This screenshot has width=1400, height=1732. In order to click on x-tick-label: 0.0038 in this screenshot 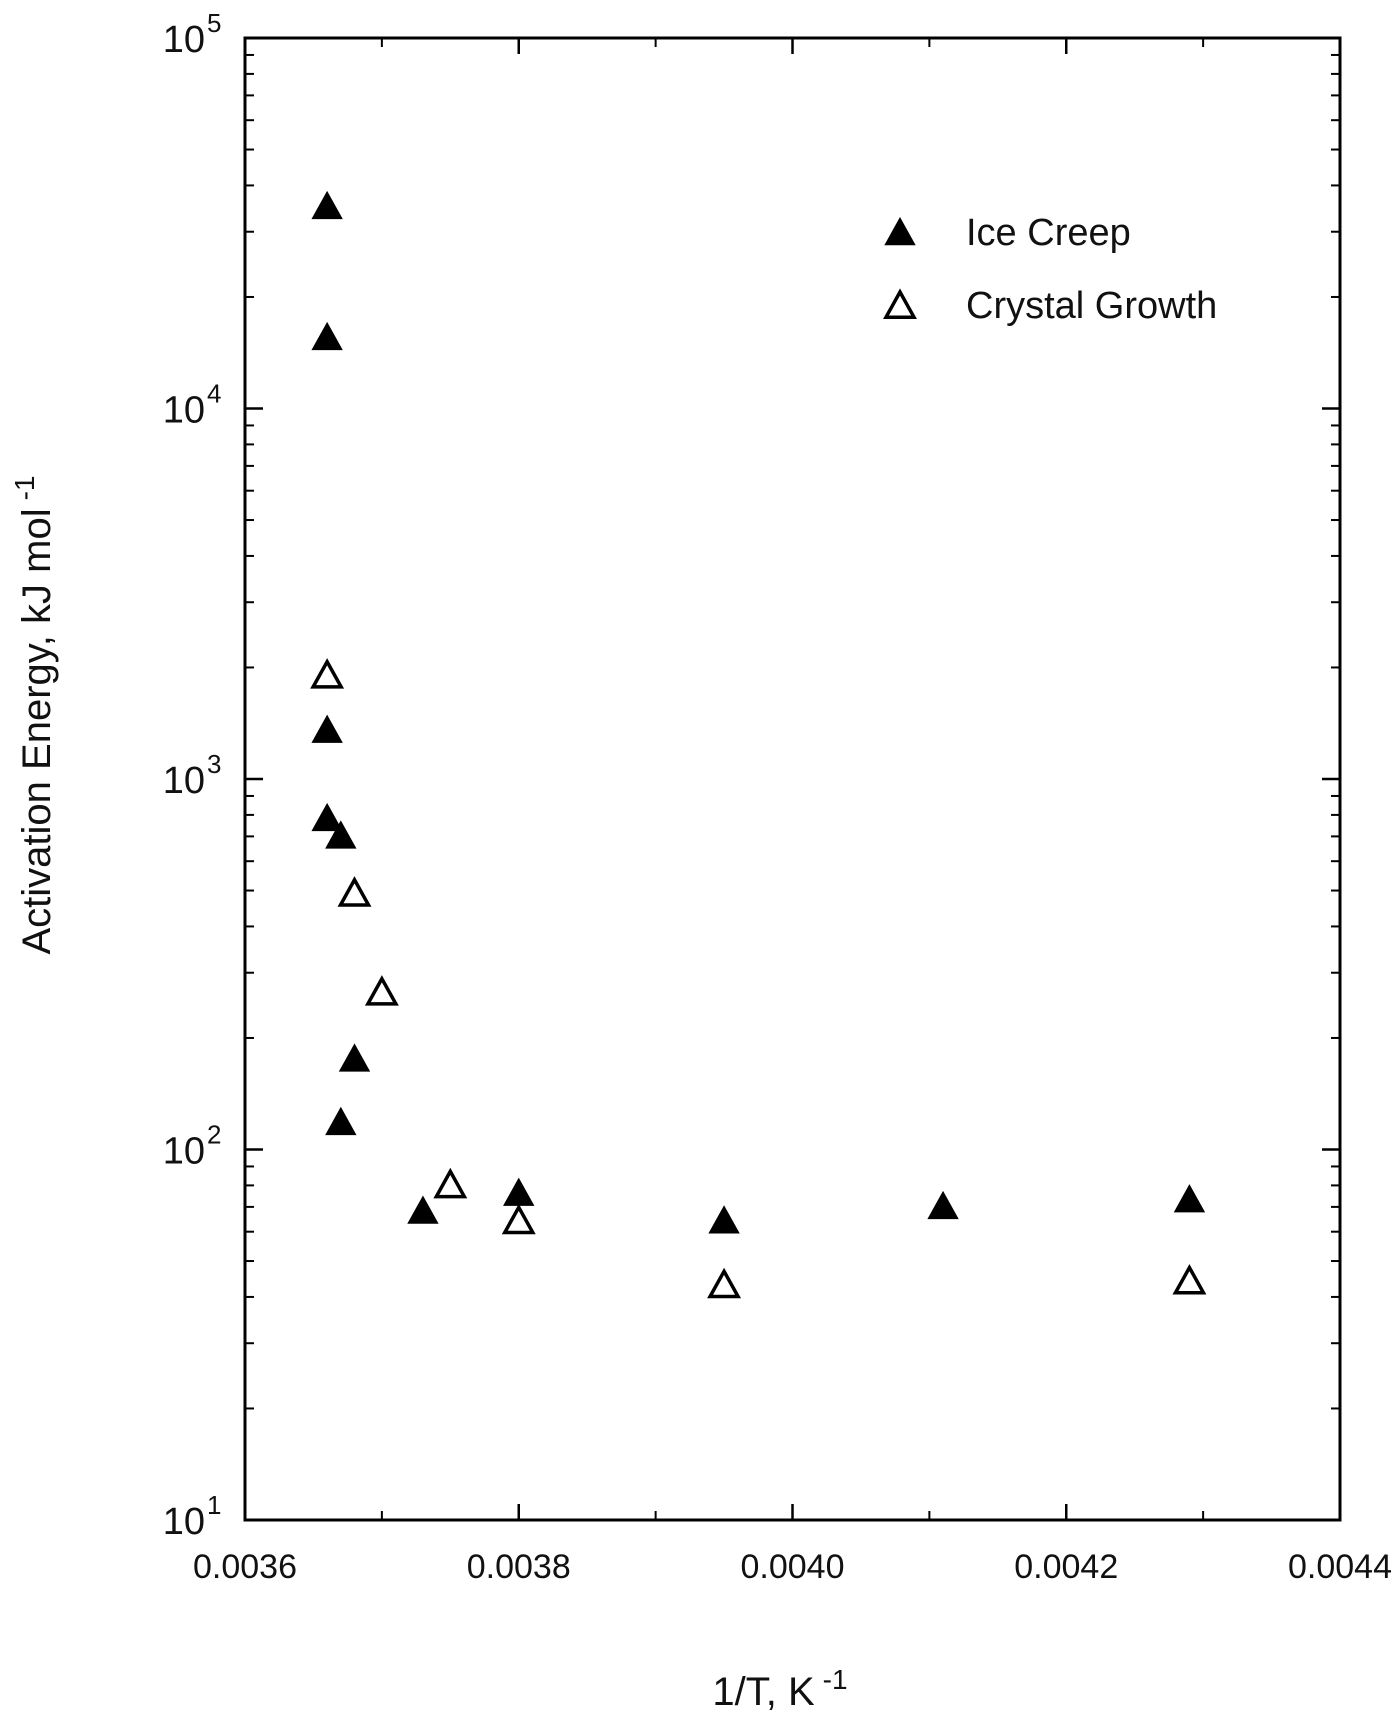, I will do `click(519, 1567)`.